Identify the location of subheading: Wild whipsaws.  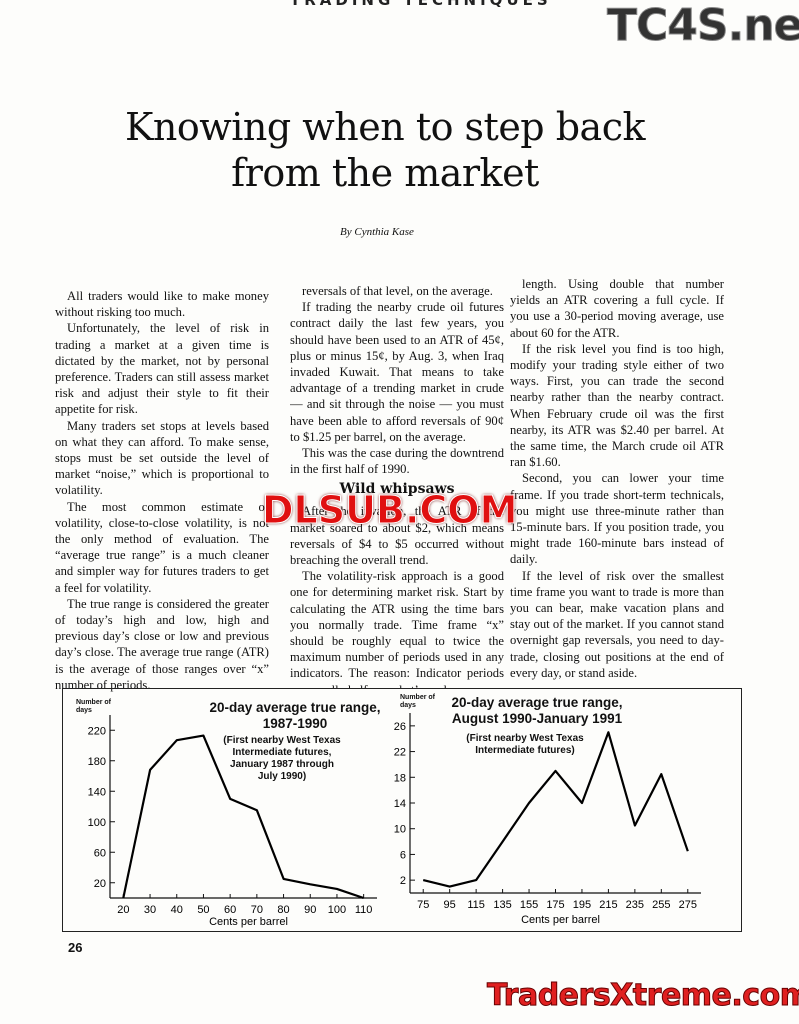
(397, 489).